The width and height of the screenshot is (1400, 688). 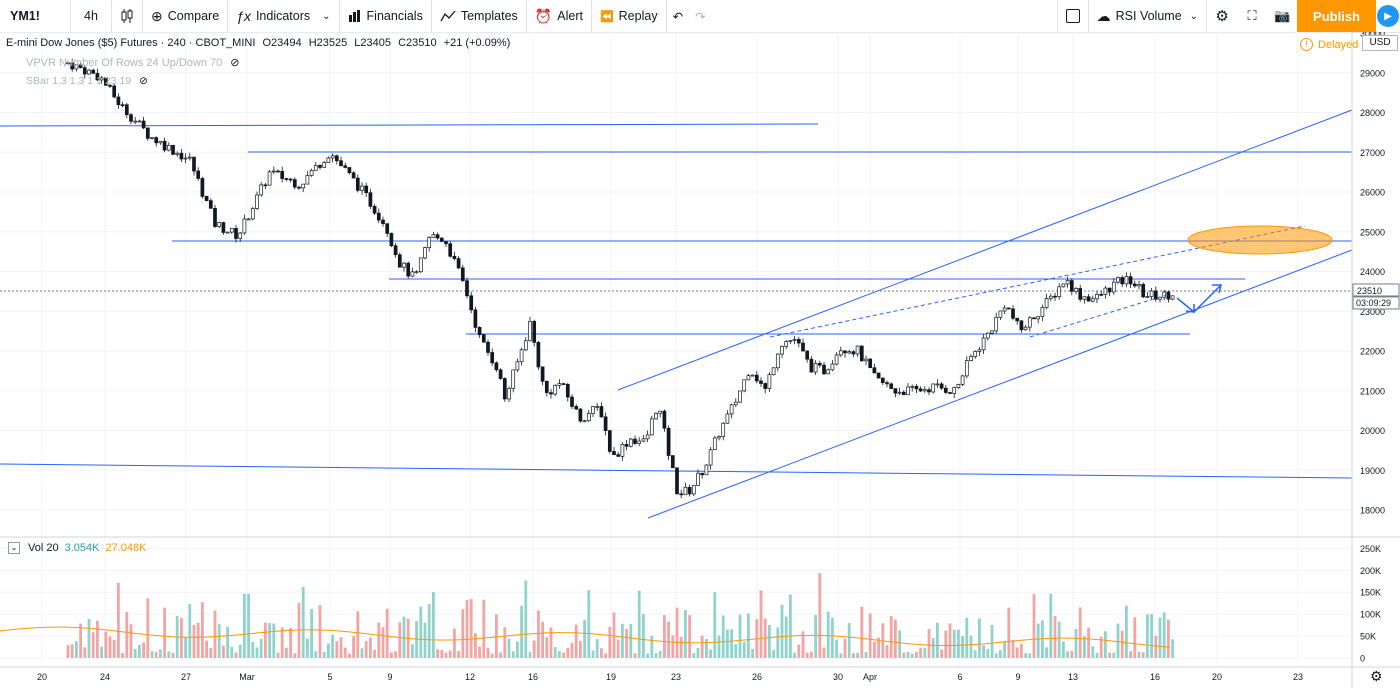 I want to click on fullscreen-layout-button, so click(x=1073, y=16).